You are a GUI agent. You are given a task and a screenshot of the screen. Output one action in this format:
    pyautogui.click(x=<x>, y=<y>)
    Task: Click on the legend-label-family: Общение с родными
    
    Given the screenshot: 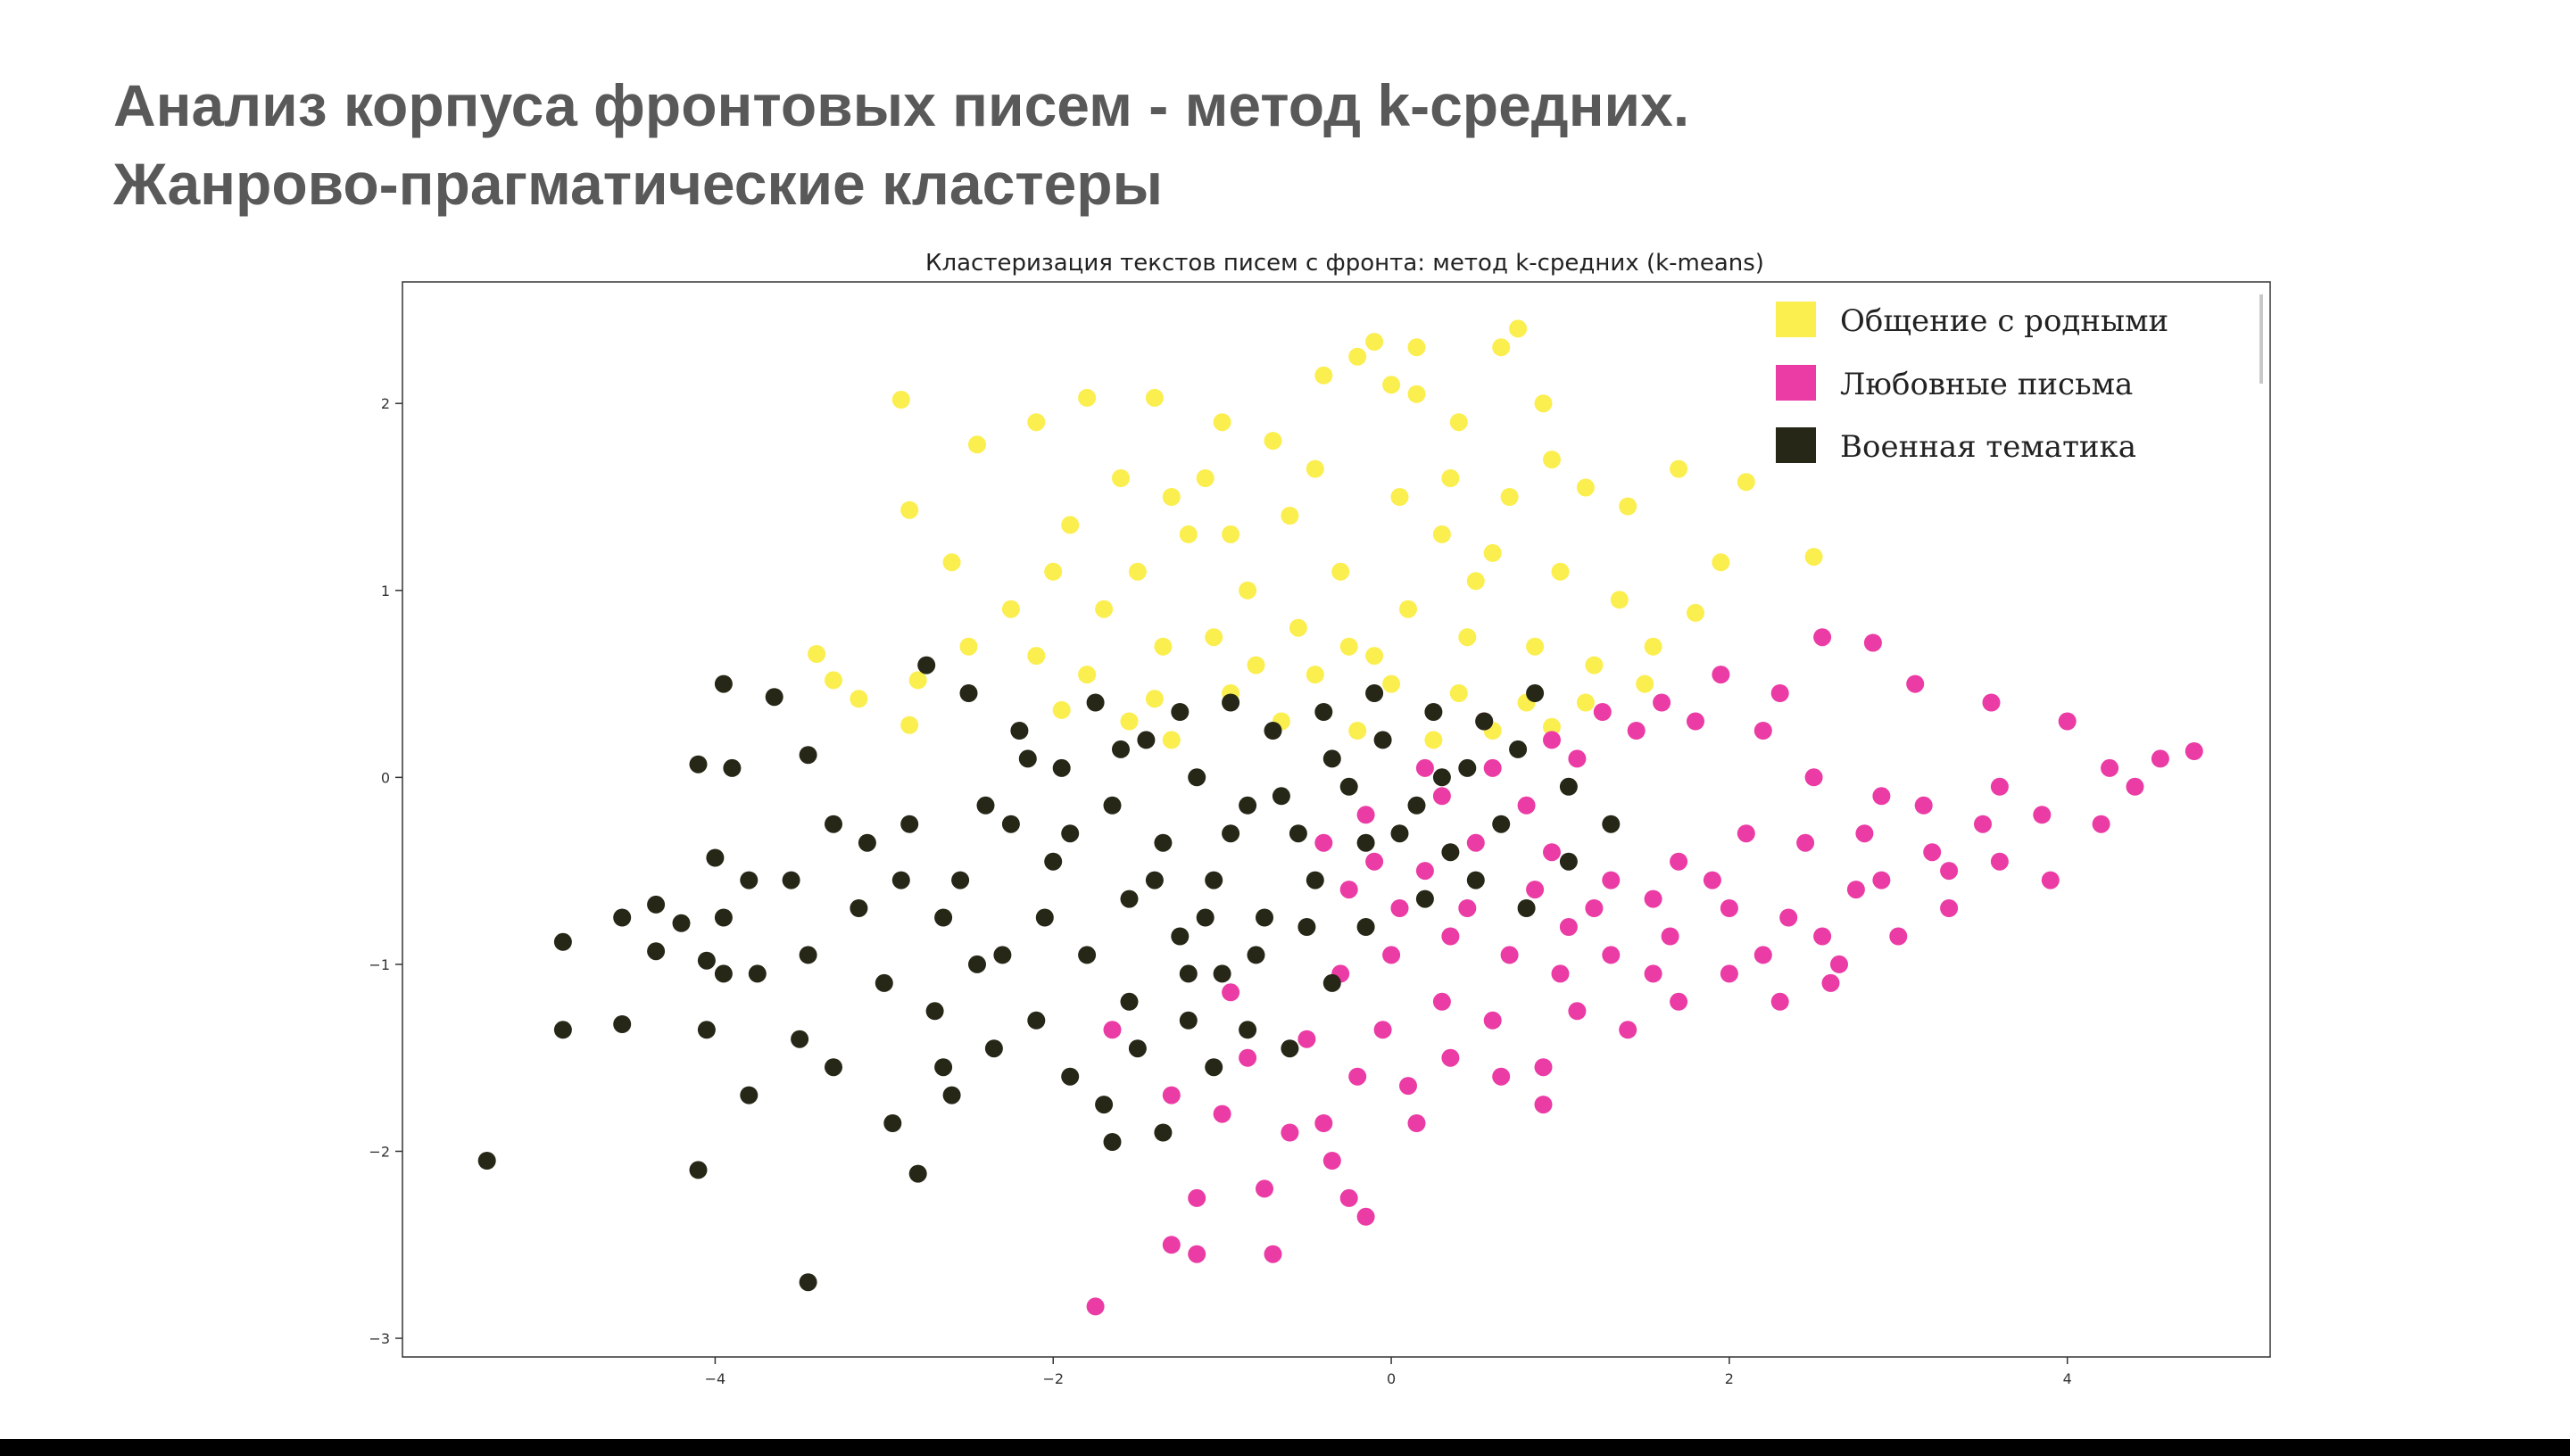 What is the action you would take?
    pyautogui.click(x=2004, y=321)
    